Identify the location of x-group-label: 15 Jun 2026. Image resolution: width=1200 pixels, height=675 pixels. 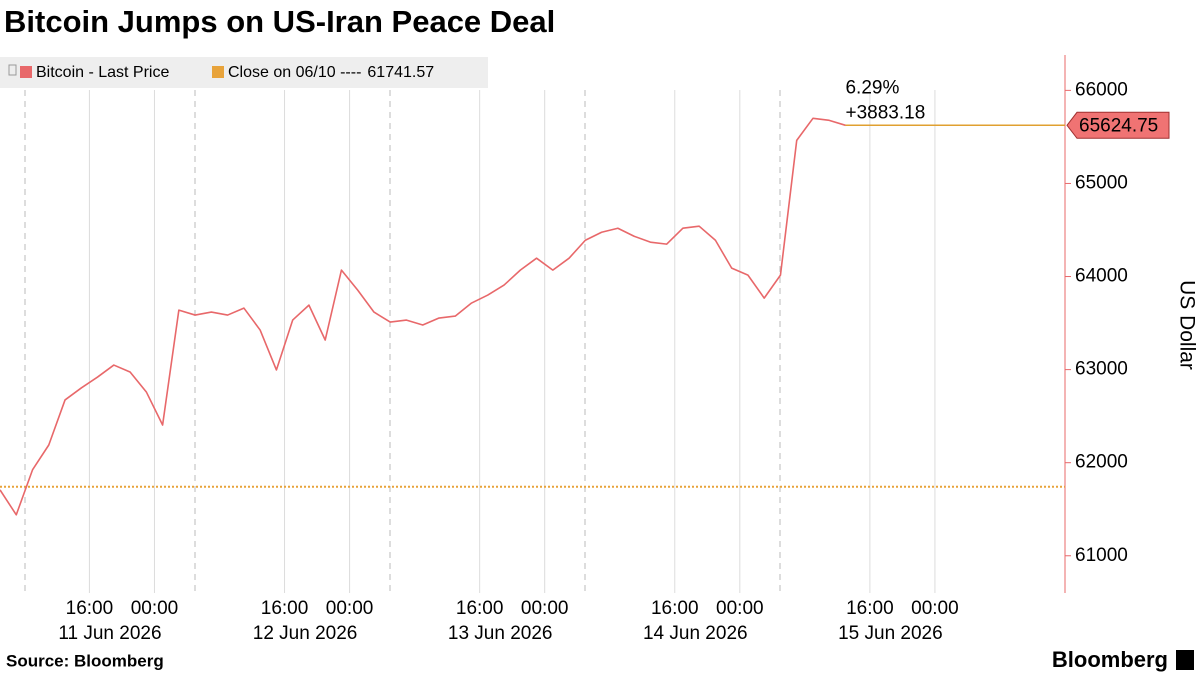
(890, 633).